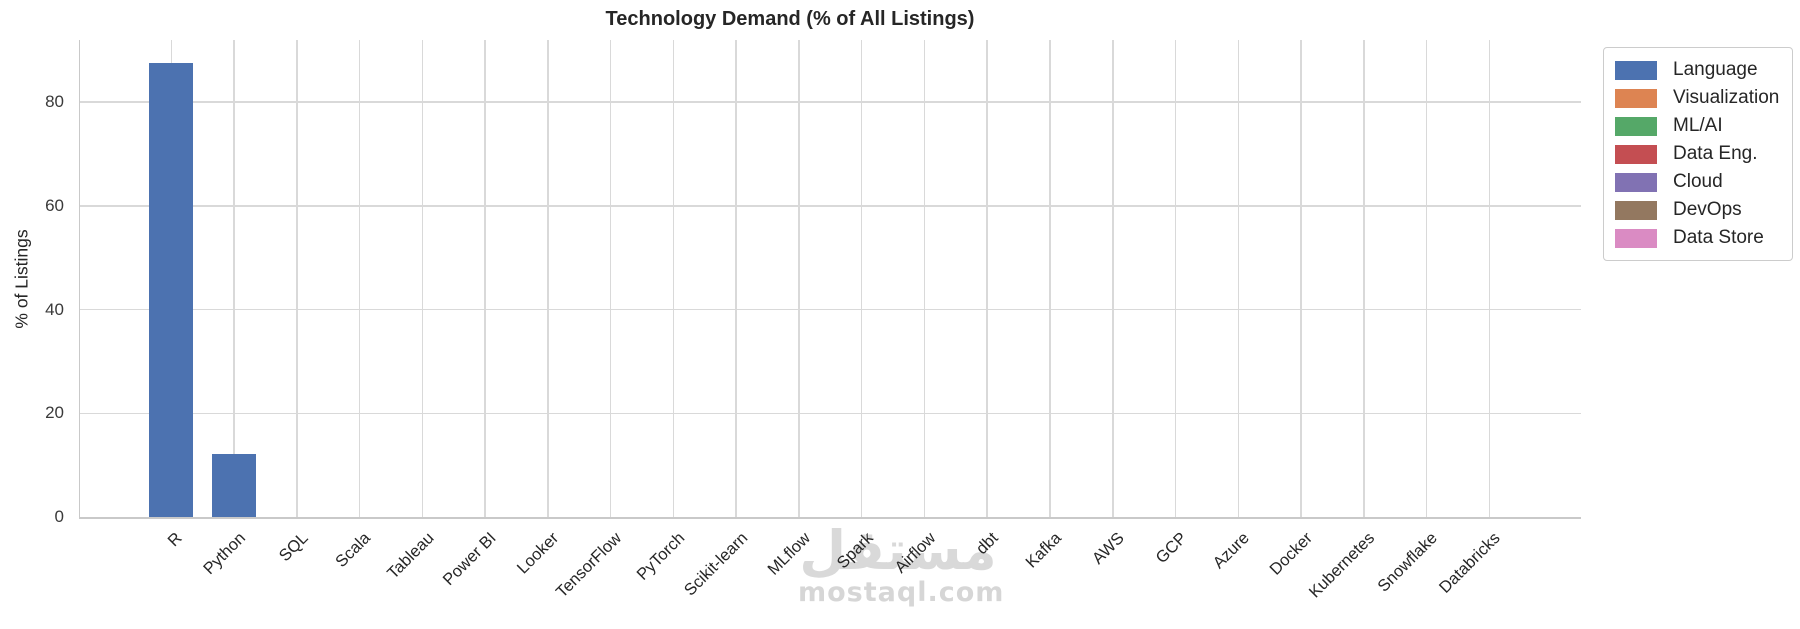 This screenshot has width=1800, height=629. What do you see at coordinates (59, 516) in the screenshot?
I see `y-tick-label: 0` at bounding box center [59, 516].